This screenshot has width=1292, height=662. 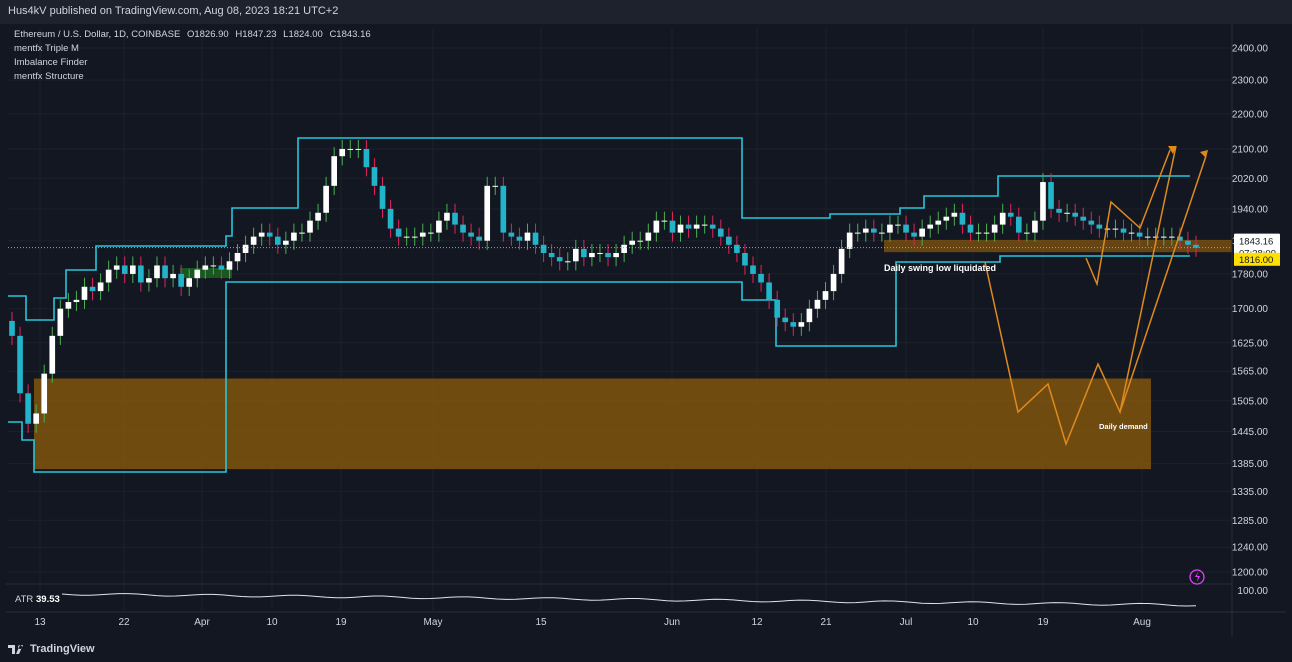 What do you see at coordinates (51, 62) in the screenshot?
I see `indicator-imbalance-finder: Imbalance Finder` at bounding box center [51, 62].